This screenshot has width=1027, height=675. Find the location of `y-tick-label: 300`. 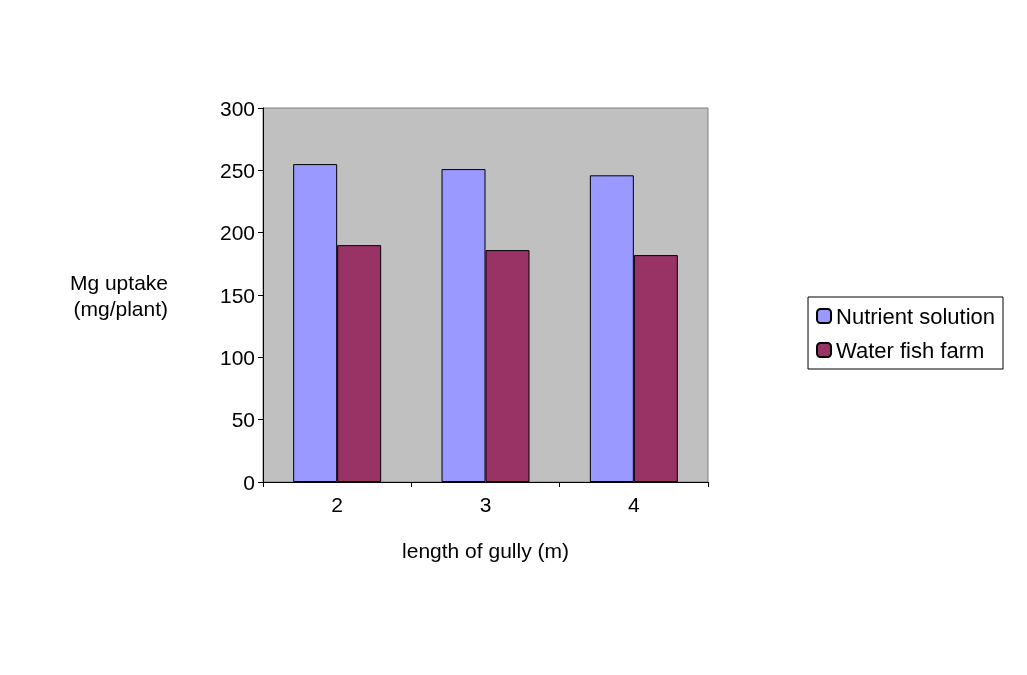

y-tick-label: 300 is located at coordinates (237, 108).